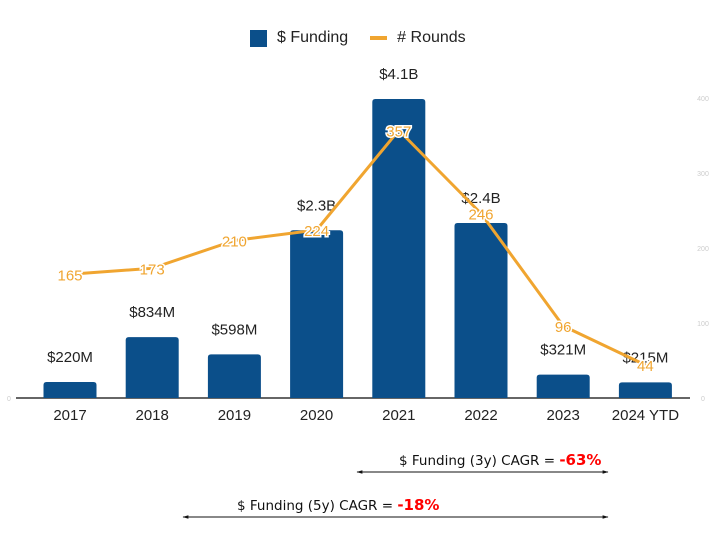 The width and height of the screenshot is (717, 537). Describe the element at coordinates (703, 399) in the screenshot. I see `right-axis-tick: 0` at that location.